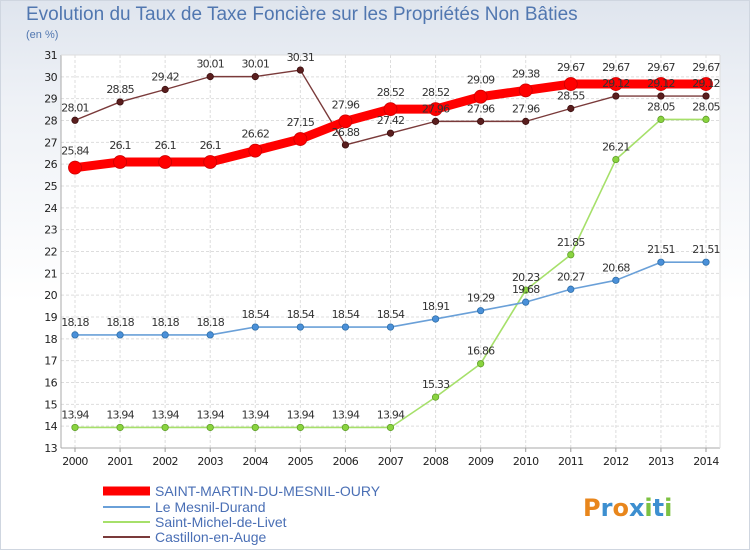 This screenshot has width=750, height=550. What do you see at coordinates (436, 384) in the screenshot?
I see `data-label: 15.33` at bounding box center [436, 384].